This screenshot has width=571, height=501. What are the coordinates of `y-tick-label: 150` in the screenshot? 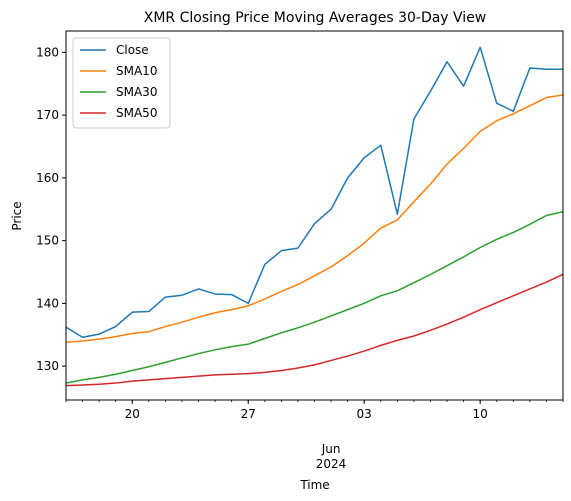 It's located at (47, 241).